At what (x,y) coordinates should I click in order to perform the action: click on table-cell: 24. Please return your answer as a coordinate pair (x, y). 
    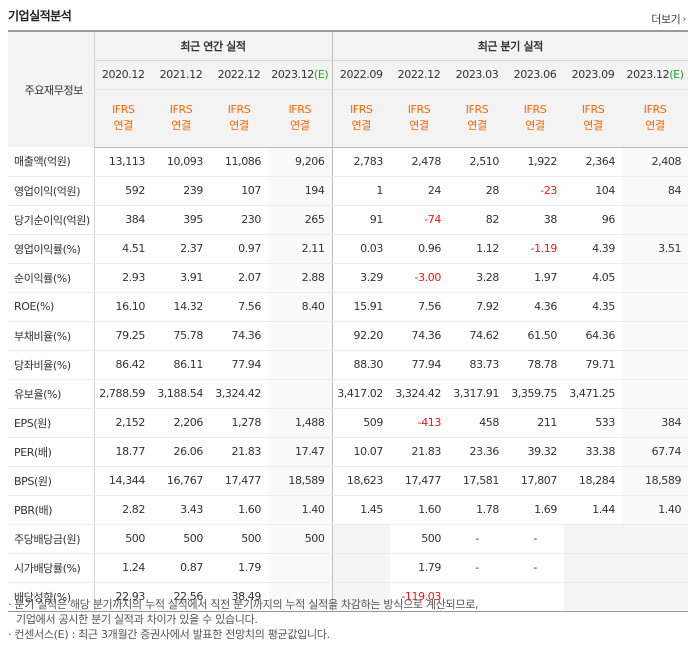
    Looking at the image, I should click on (419, 191).